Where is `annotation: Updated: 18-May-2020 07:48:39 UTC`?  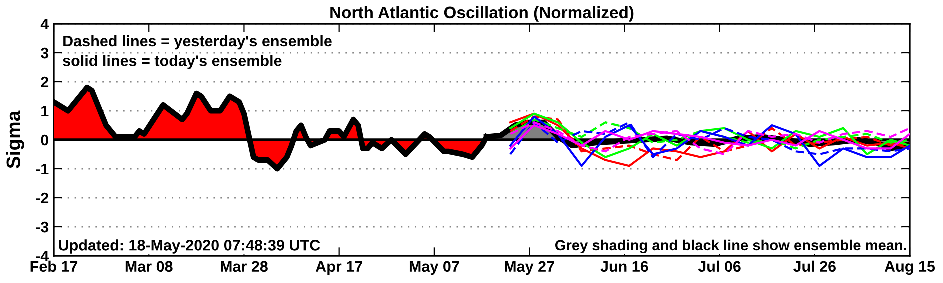
annotation: Updated: 18-May-2020 07:48:39 UTC is located at coordinates (189, 247).